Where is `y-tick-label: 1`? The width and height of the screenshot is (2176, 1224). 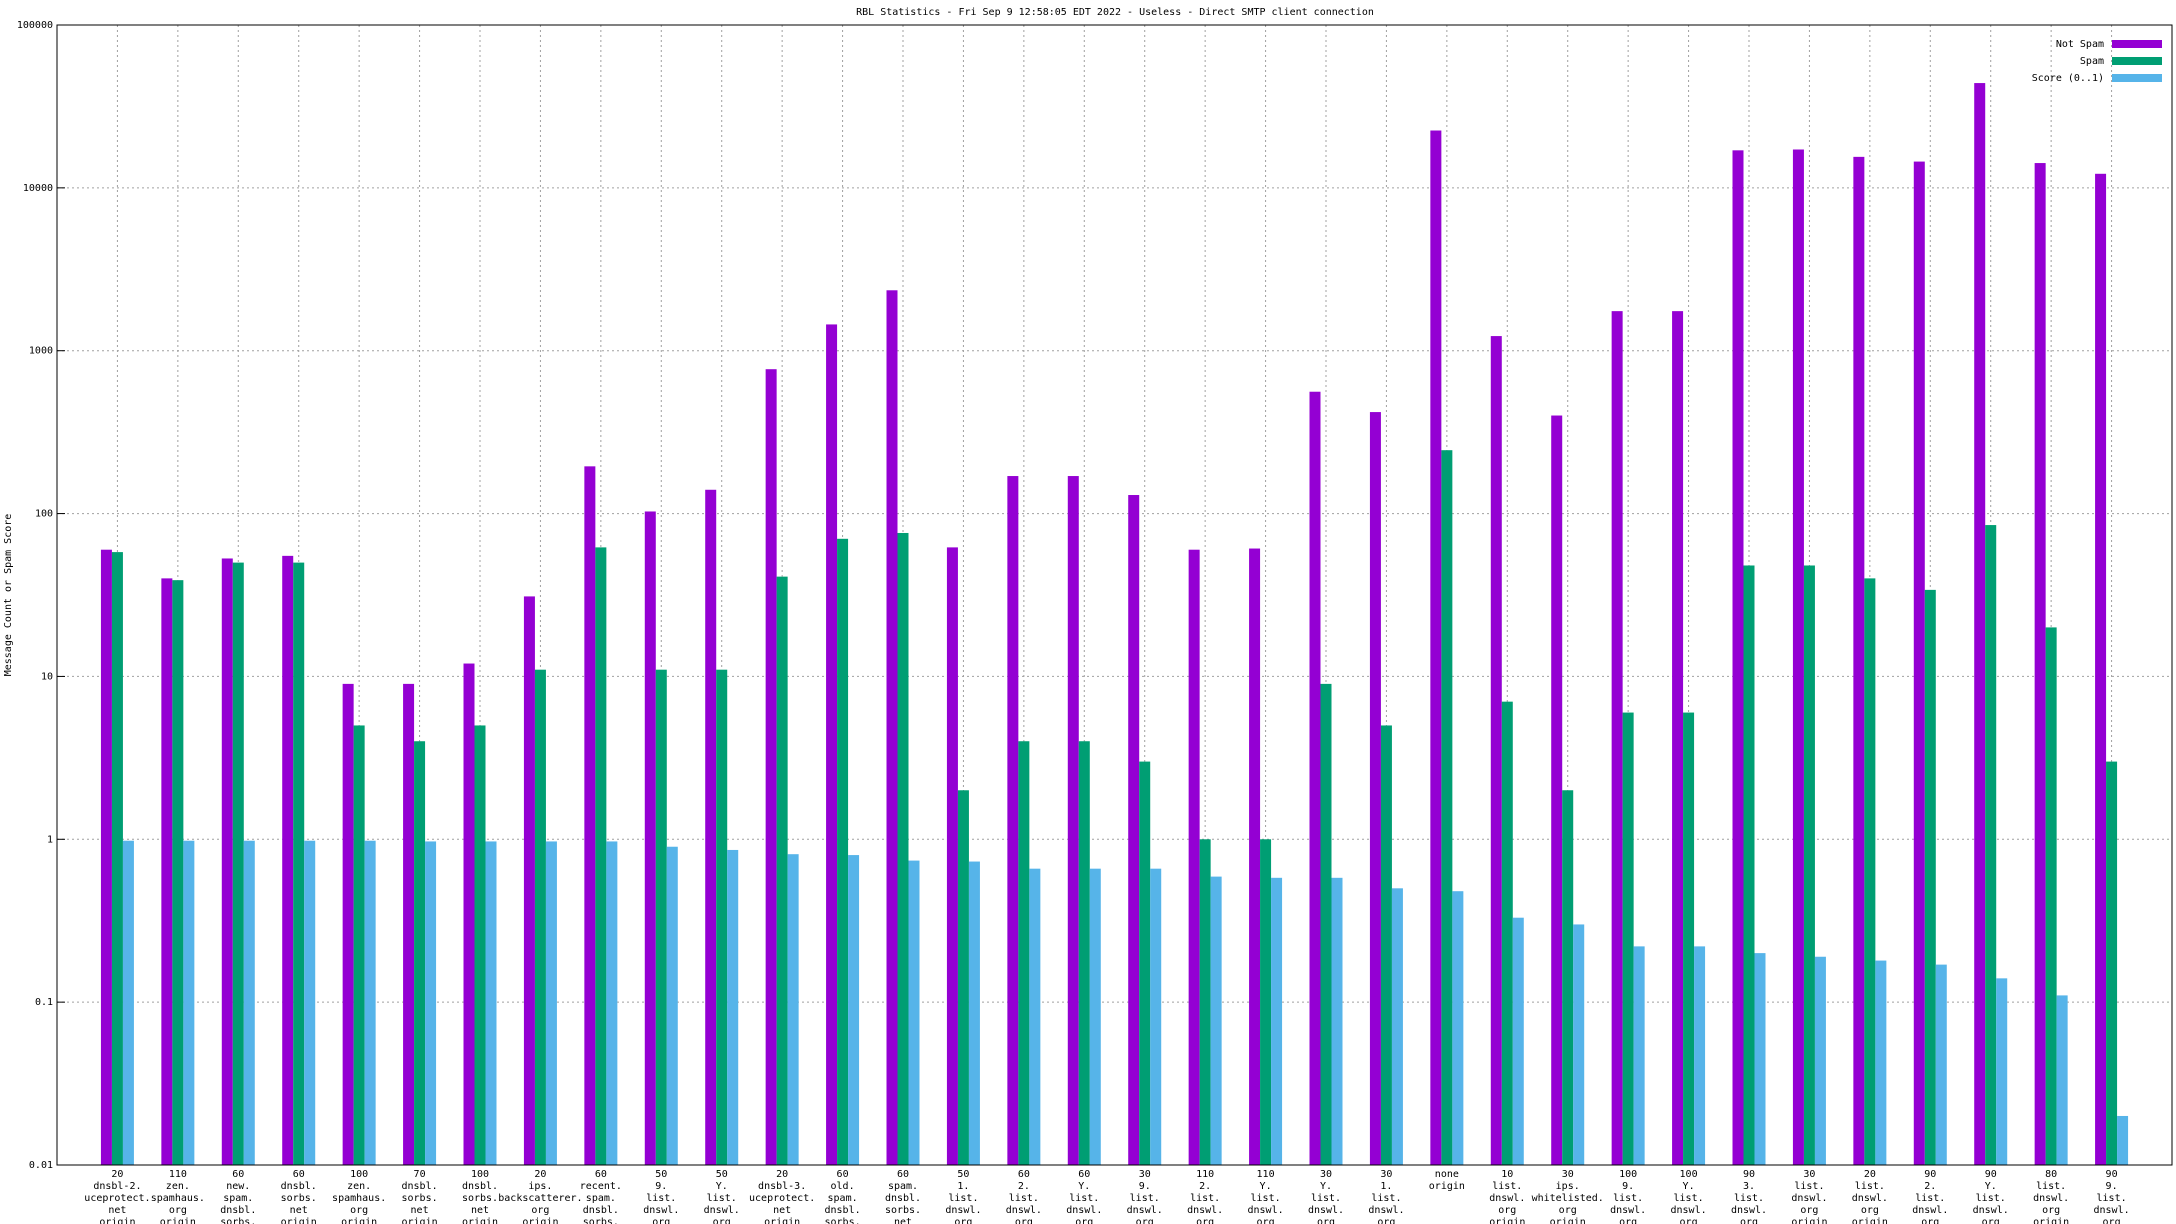 y-tick-label: 1 is located at coordinates (50, 839).